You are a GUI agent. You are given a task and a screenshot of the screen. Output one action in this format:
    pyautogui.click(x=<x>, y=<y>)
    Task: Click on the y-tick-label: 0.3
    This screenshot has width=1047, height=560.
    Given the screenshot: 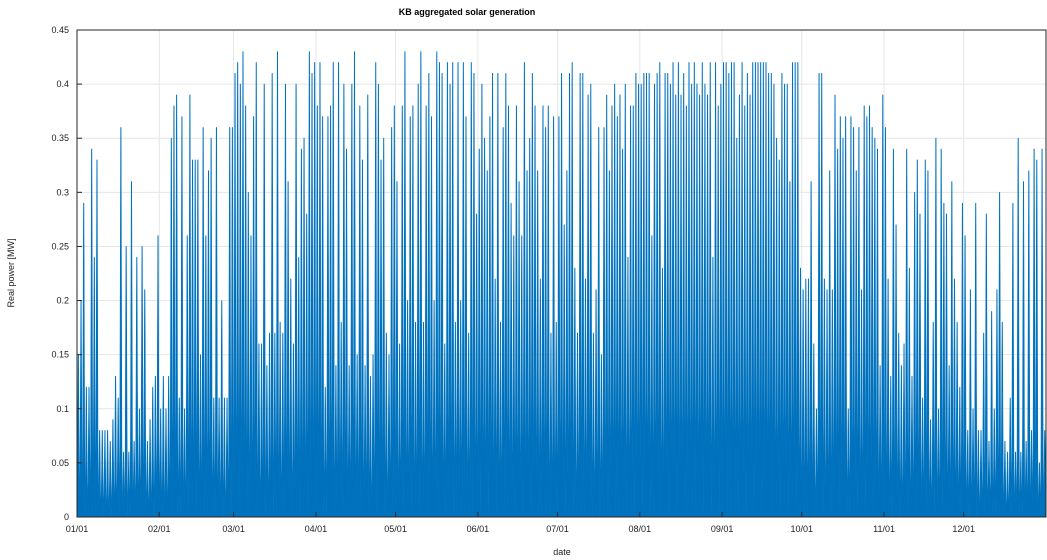 What is the action you would take?
    pyautogui.click(x=62, y=192)
    